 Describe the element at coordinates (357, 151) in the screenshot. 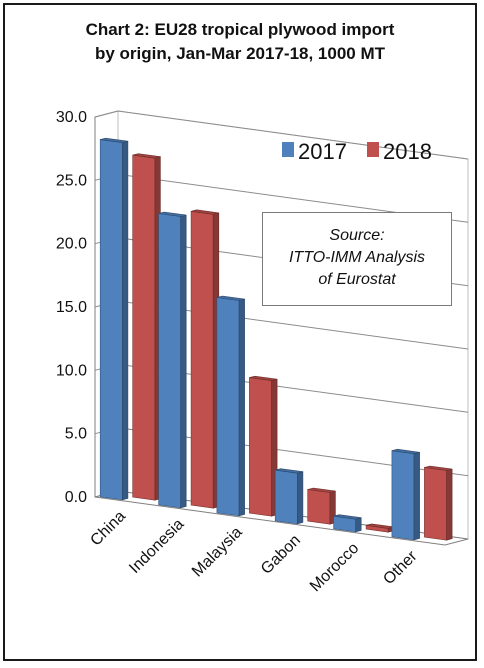

I see `legend: 2017 2018` at that location.